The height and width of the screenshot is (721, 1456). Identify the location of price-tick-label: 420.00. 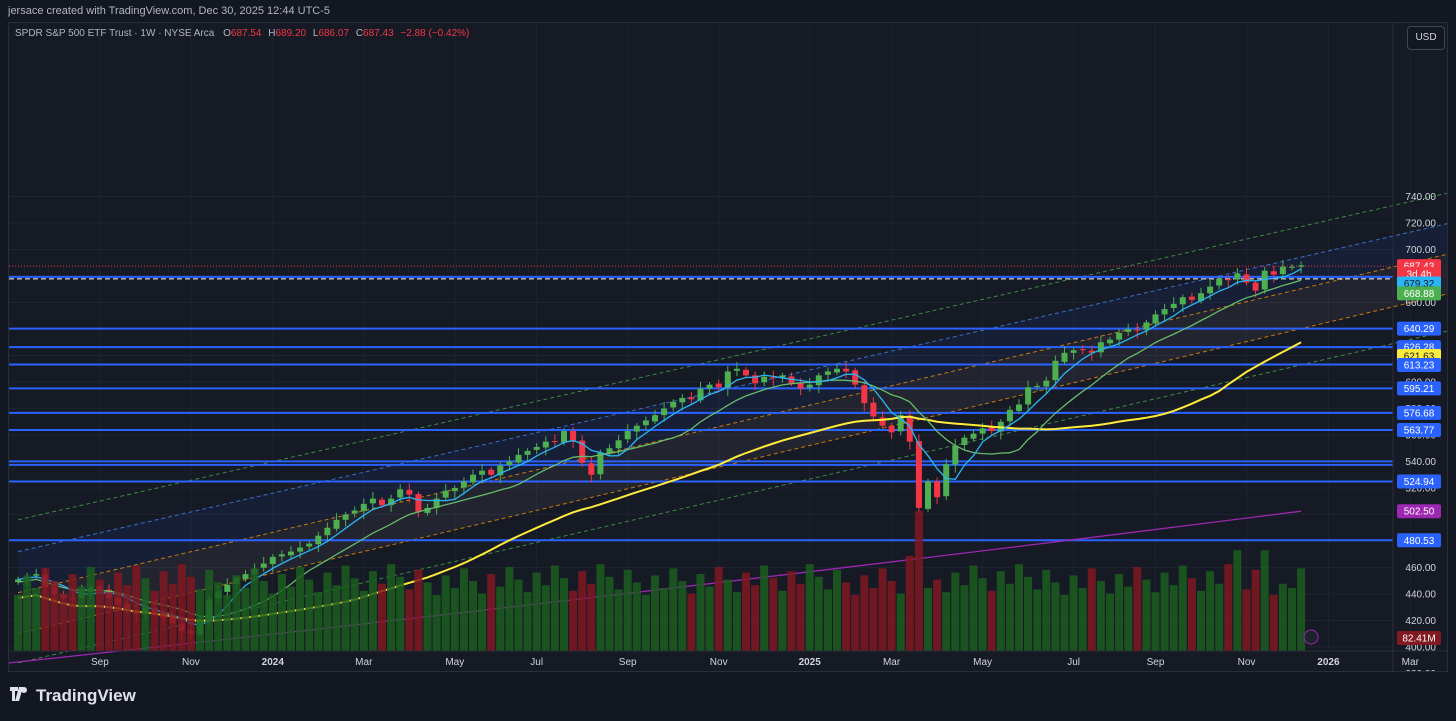
(1420, 621).